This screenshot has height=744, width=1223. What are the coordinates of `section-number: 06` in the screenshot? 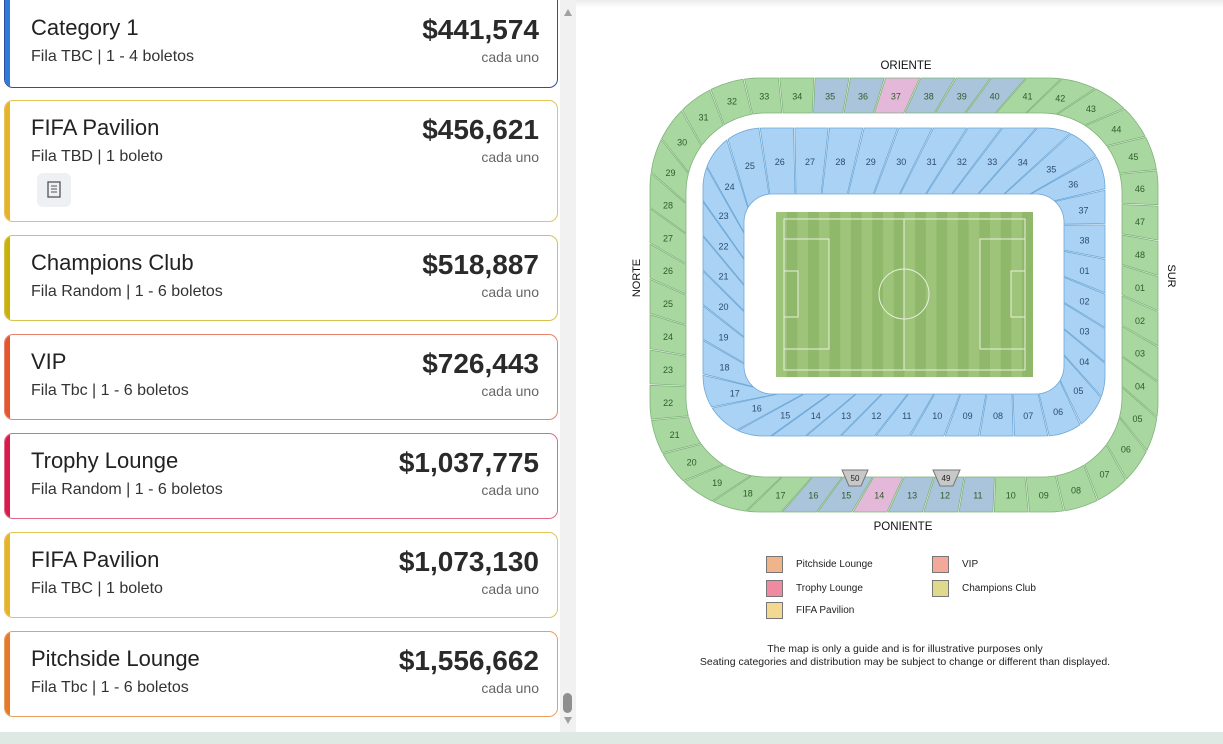 It's located at (1058, 412).